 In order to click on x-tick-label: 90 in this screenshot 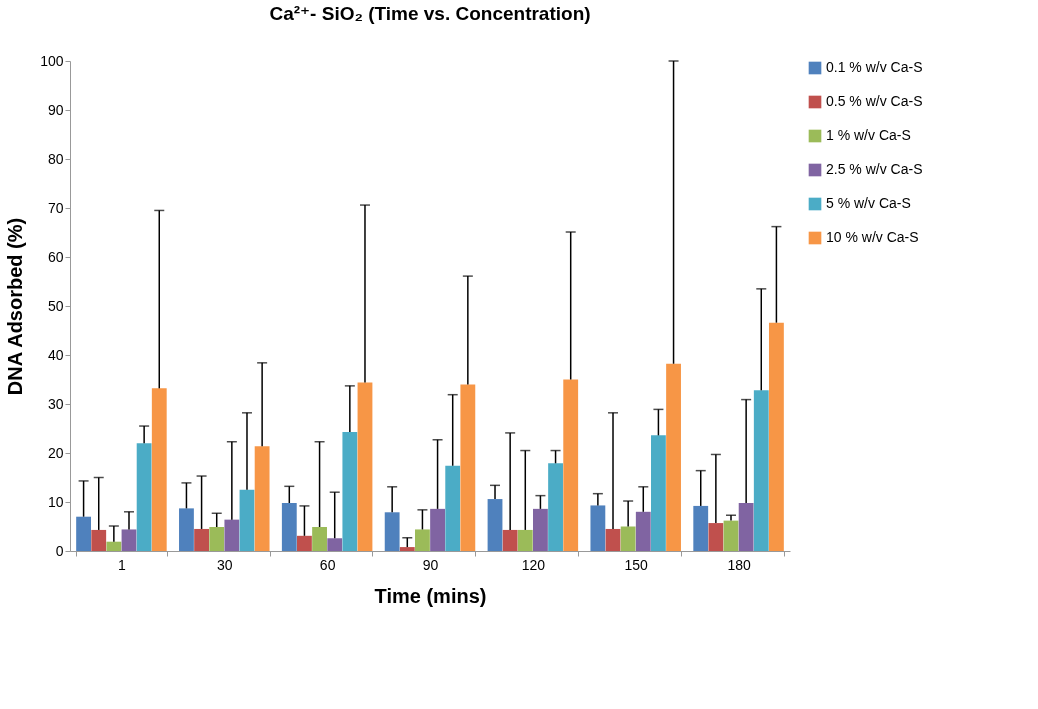, I will do `click(430, 564)`.